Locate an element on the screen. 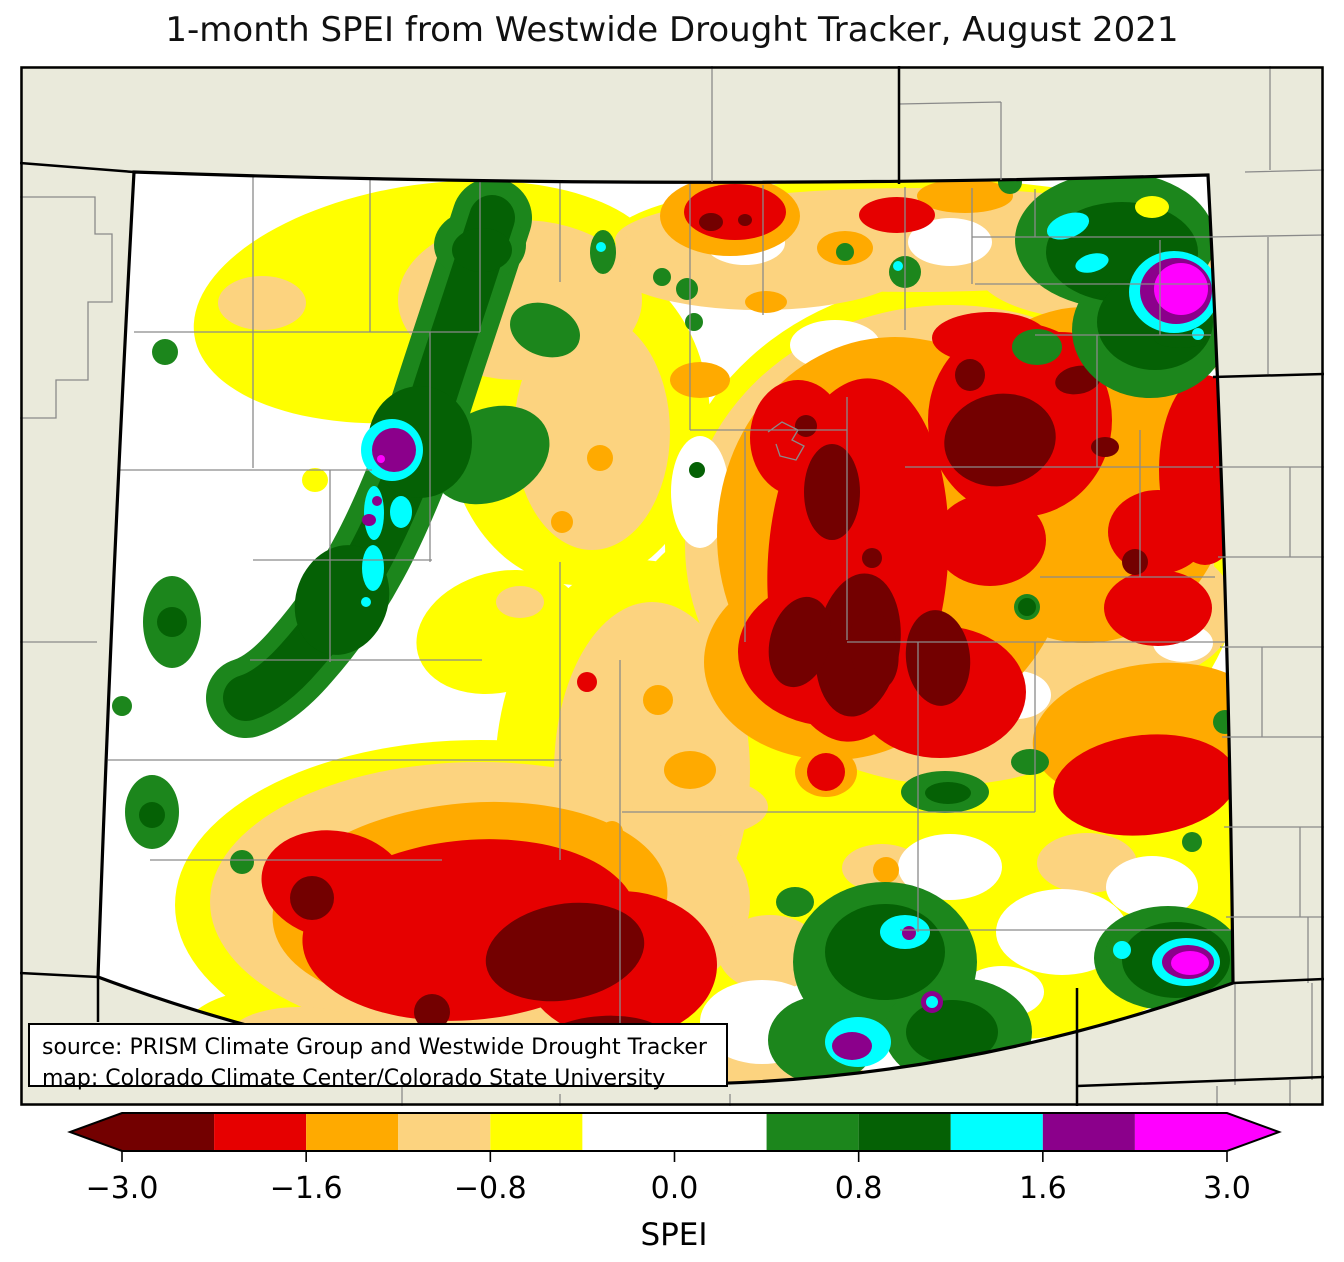  colorbar-tick-label: 1.6 is located at coordinates (1043, 1188).